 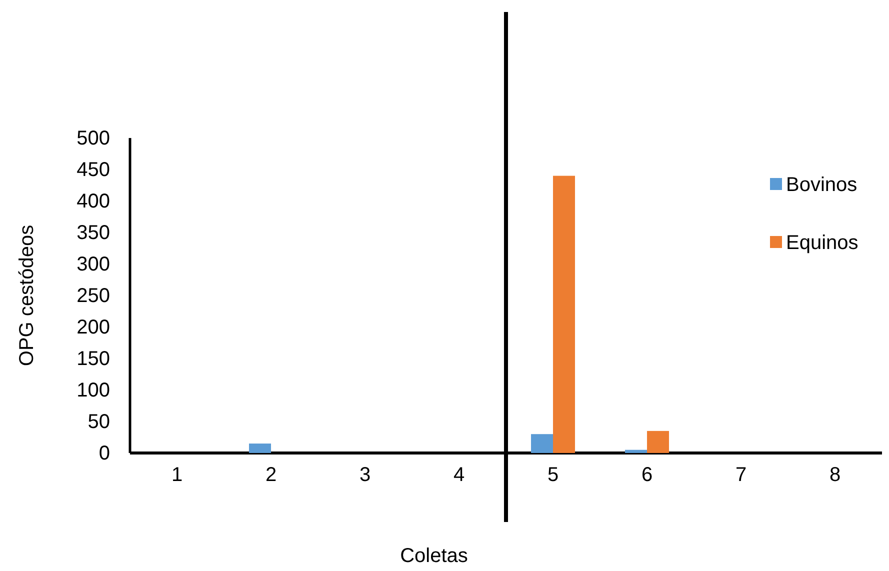 I want to click on y-tick-label: 400, so click(x=93, y=201).